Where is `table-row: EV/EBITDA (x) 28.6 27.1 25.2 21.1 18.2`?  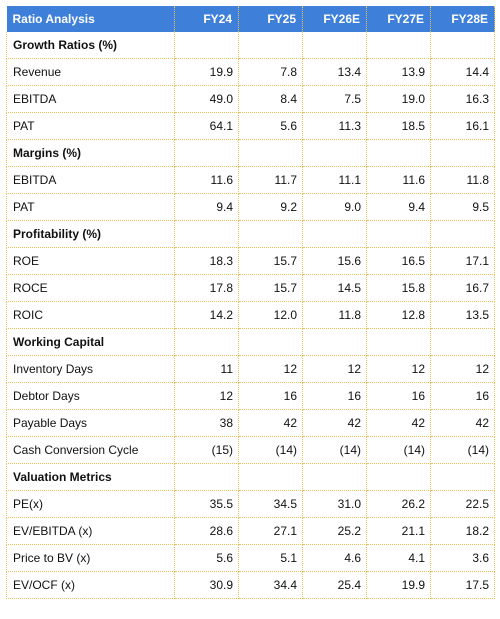 table-row: EV/EBITDA (x) 28.6 27.1 25.2 21.1 18.2 is located at coordinates (250, 531).